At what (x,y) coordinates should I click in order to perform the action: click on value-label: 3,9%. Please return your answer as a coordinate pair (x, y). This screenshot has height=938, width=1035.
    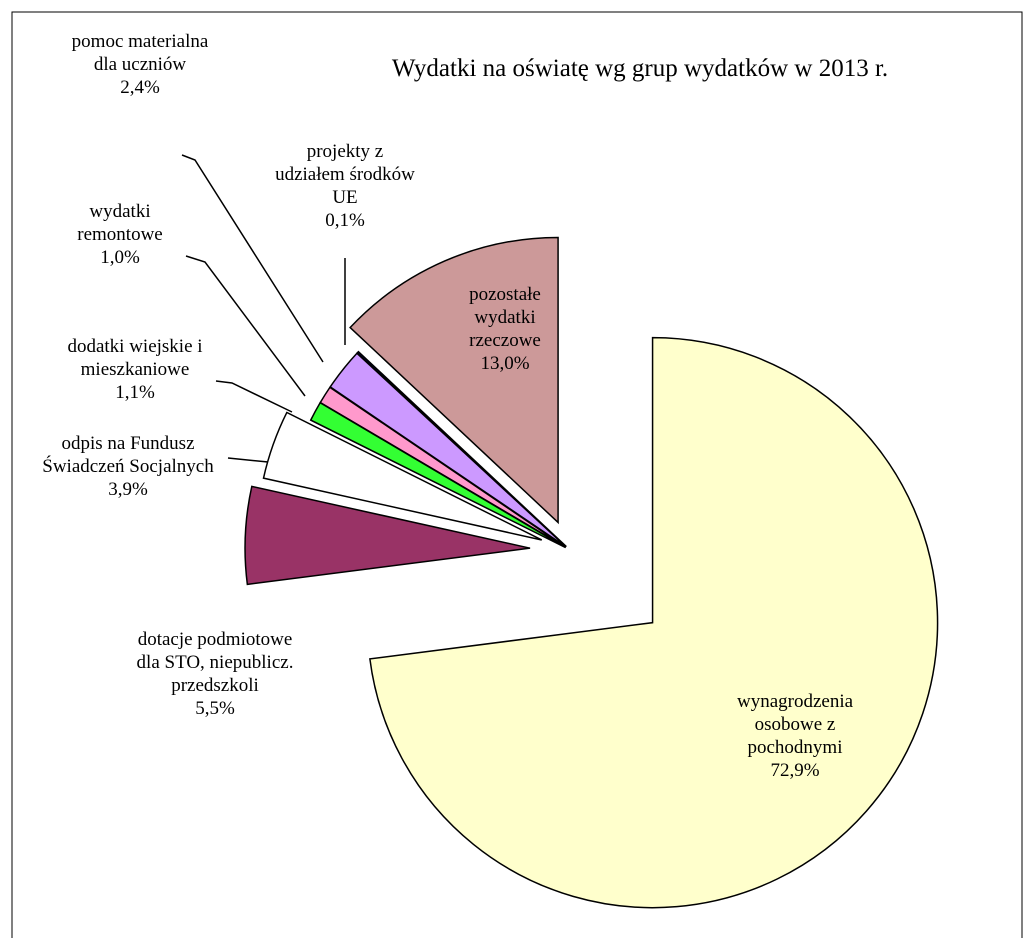
    Looking at the image, I should click on (128, 489).